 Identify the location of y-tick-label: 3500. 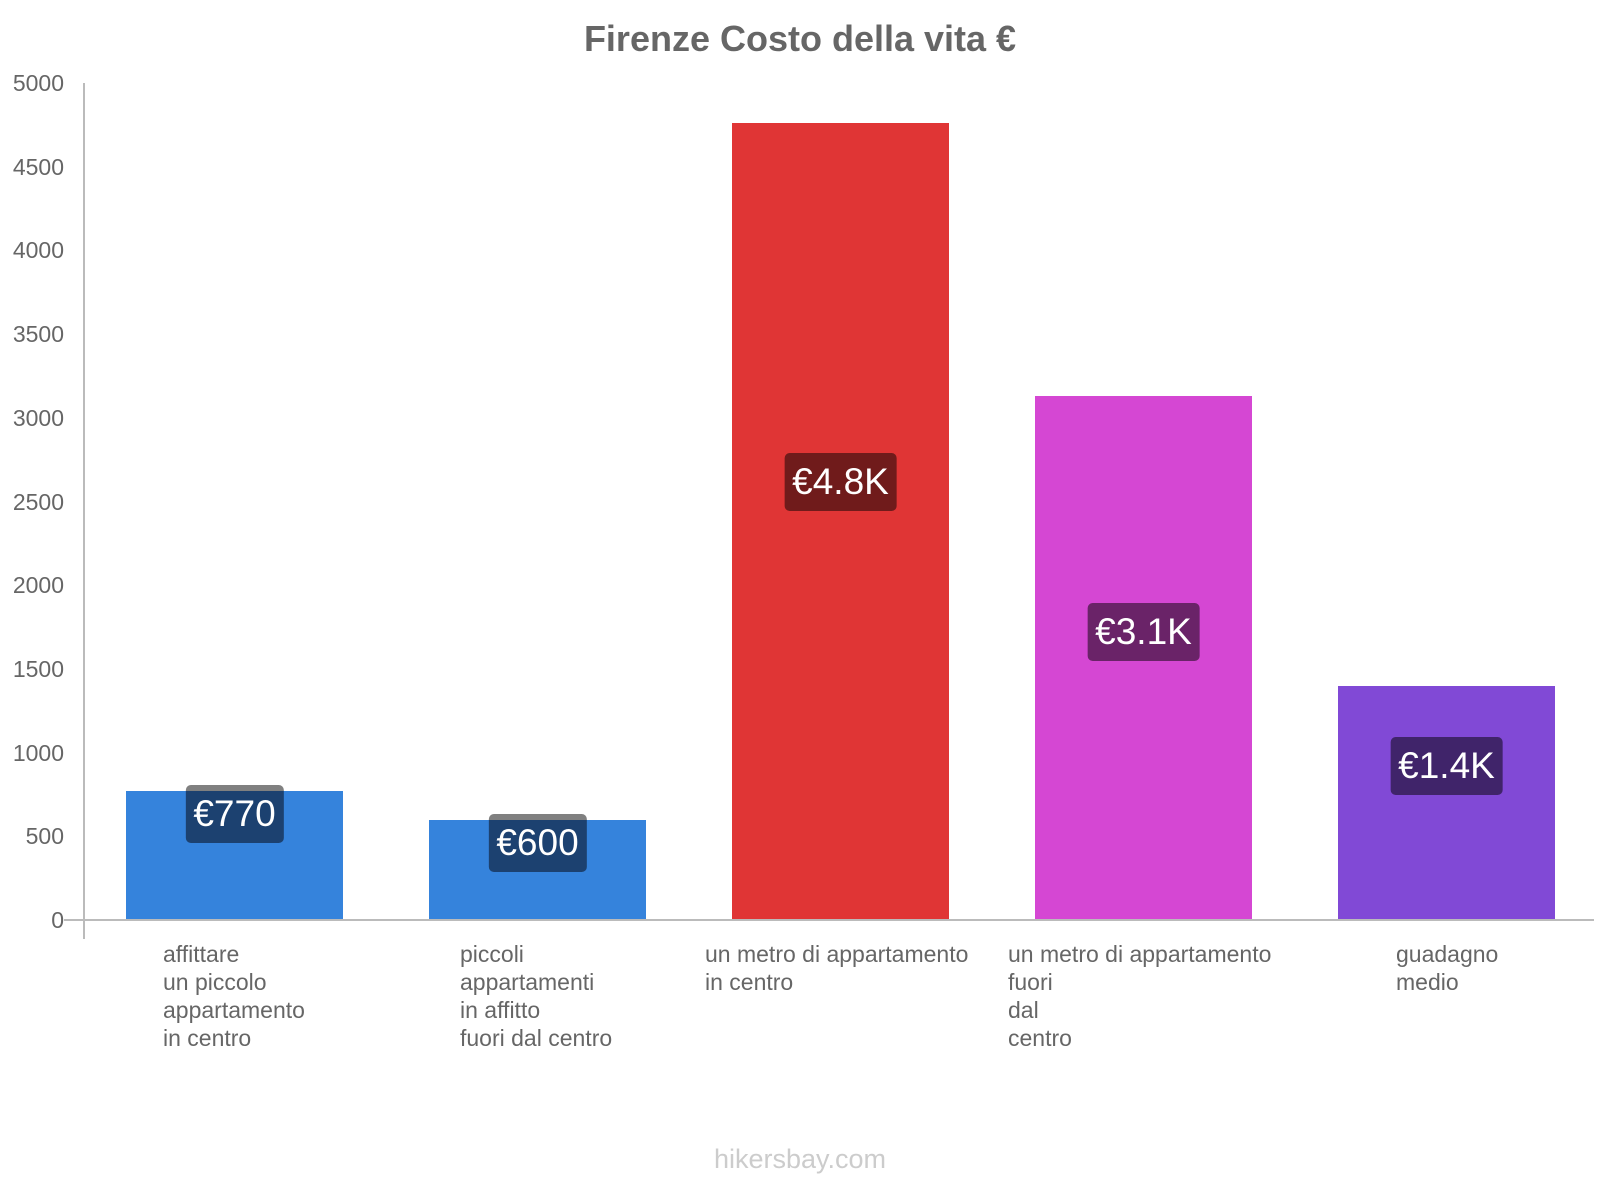
(38, 334).